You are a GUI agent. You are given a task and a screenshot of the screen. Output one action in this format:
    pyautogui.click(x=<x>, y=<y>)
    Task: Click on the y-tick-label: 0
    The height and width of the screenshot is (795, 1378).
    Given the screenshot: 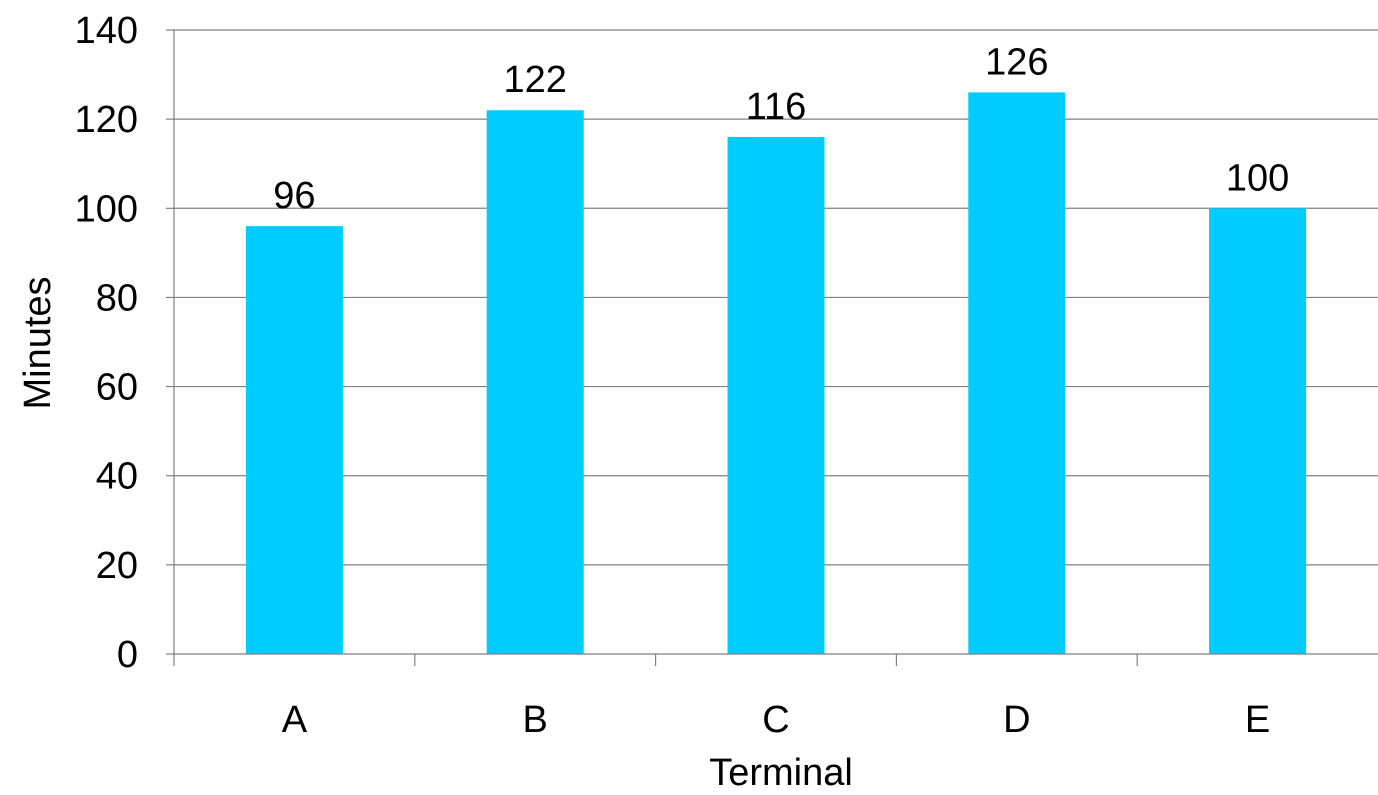 What is the action you would take?
    pyautogui.click(x=127, y=655)
    